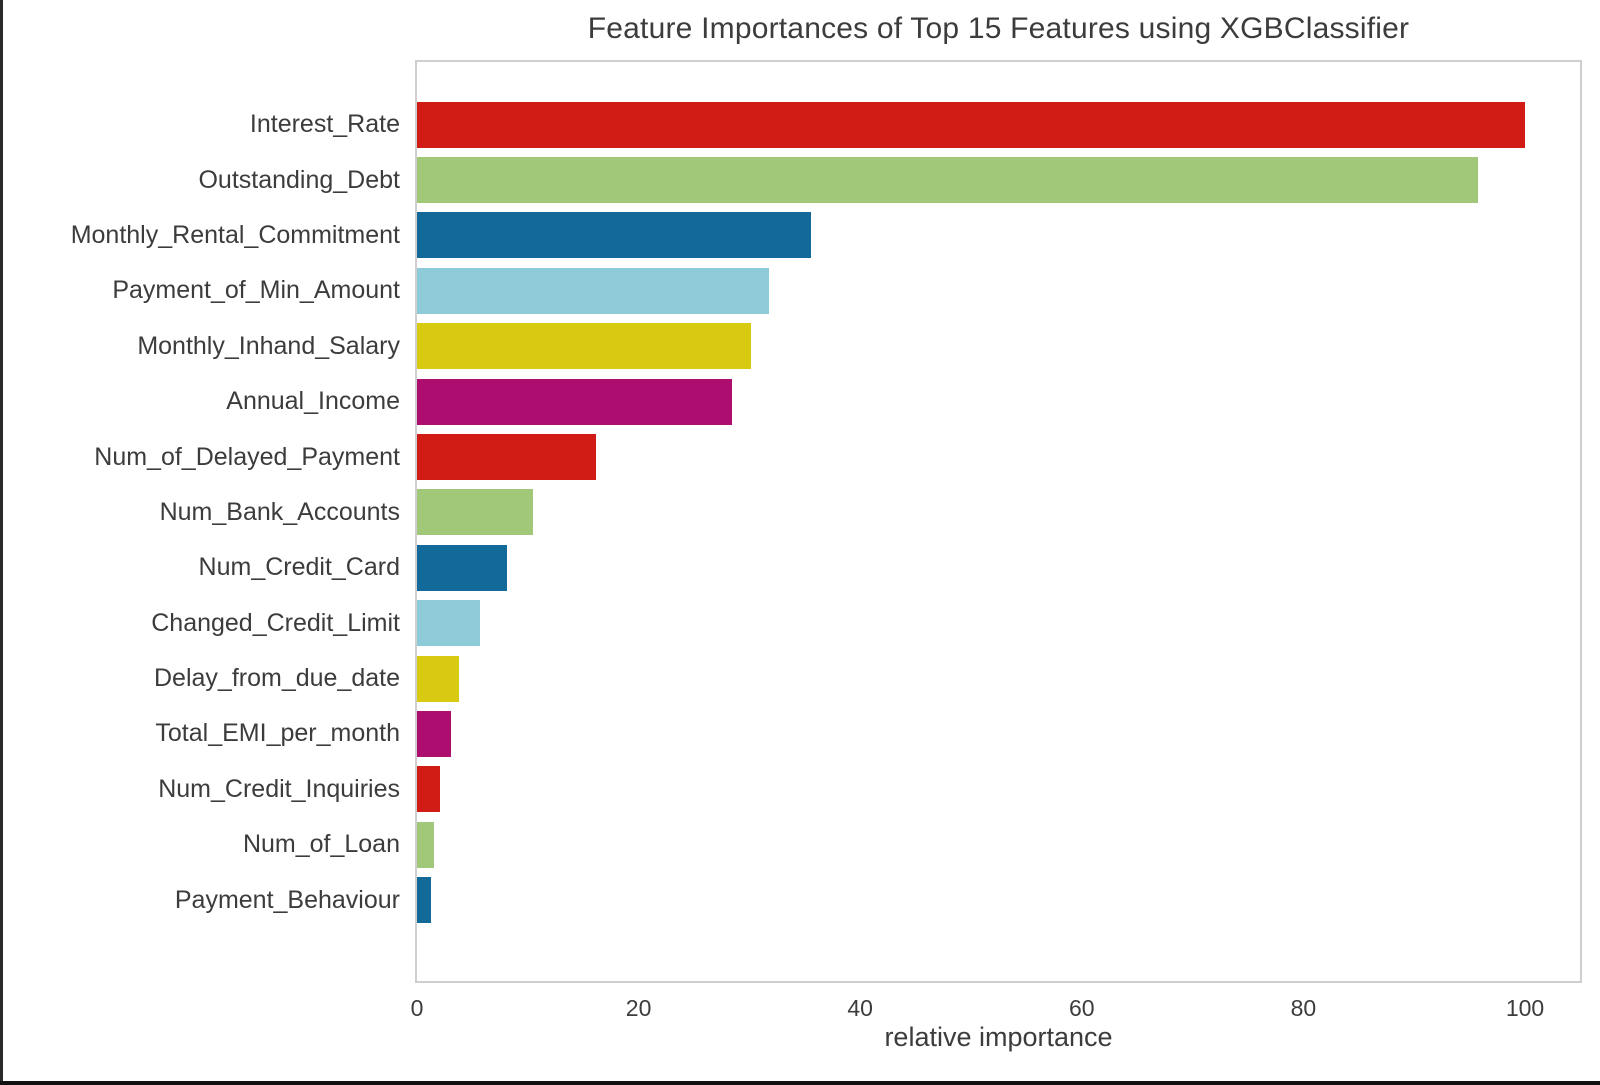  What do you see at coordinates (299, 567) in the screenshot?
I see `y-tick-feature-label: Num_Credit_Card` at bounding box center [299, 567].